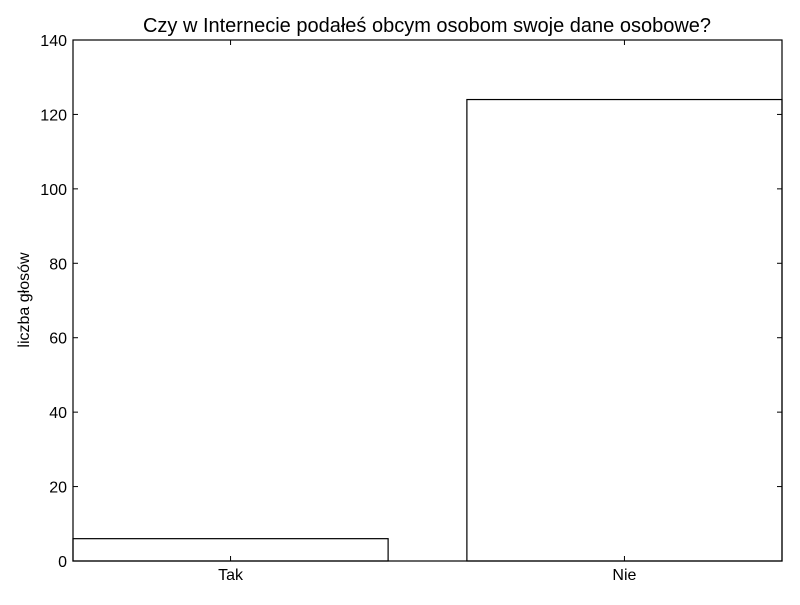  I want to click on y-tick-label: 40, so click(58, 413).